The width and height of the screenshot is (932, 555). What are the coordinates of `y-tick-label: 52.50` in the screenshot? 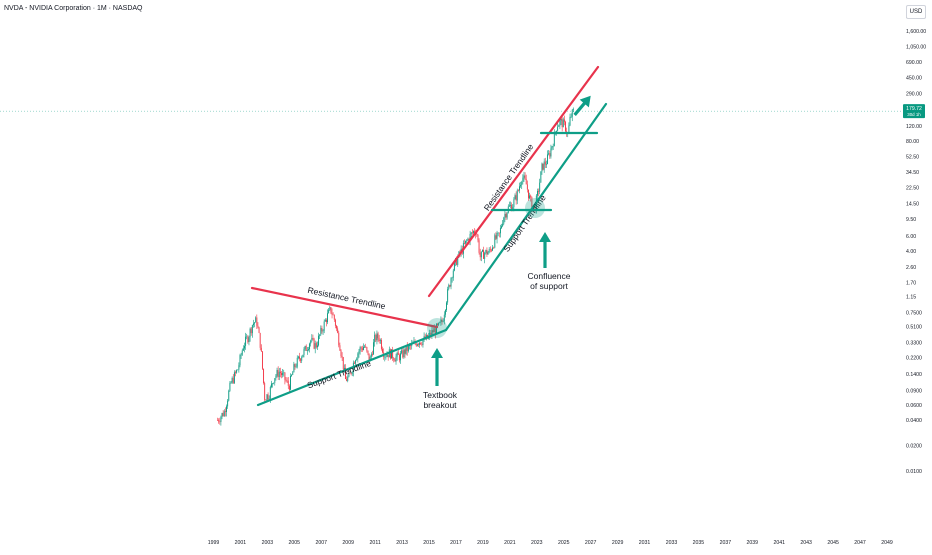 It's located at (912, 157).